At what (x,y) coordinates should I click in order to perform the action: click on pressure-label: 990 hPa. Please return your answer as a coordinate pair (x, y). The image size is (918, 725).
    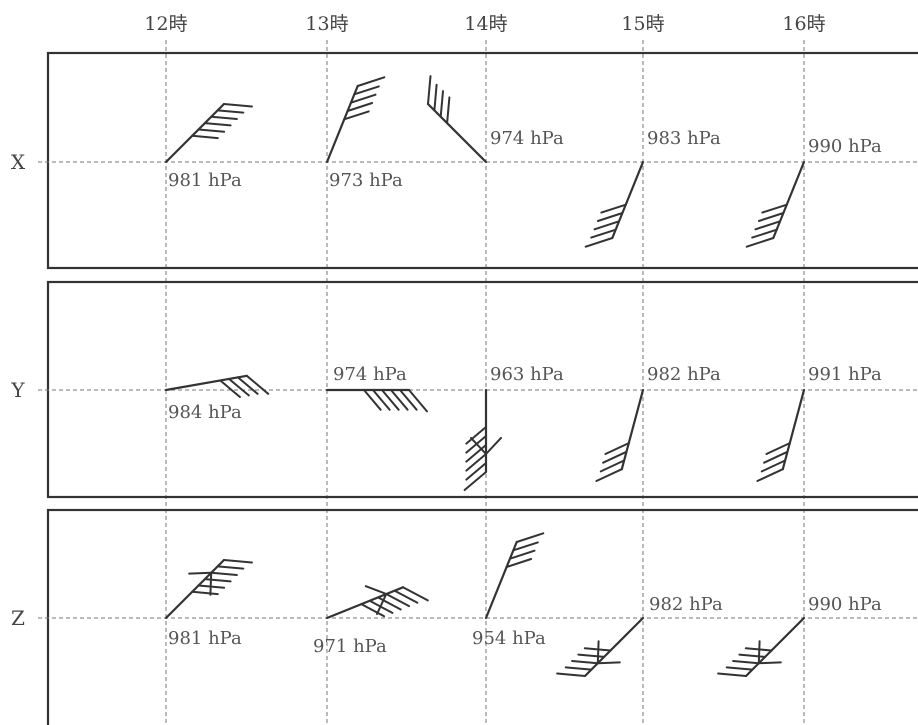
    Looking at the image, I should click on (845, 146).